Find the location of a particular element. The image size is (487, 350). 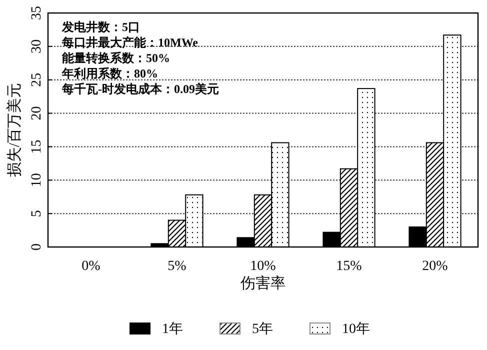

y-tick-label: 20 is located at coordinates (37, 113).